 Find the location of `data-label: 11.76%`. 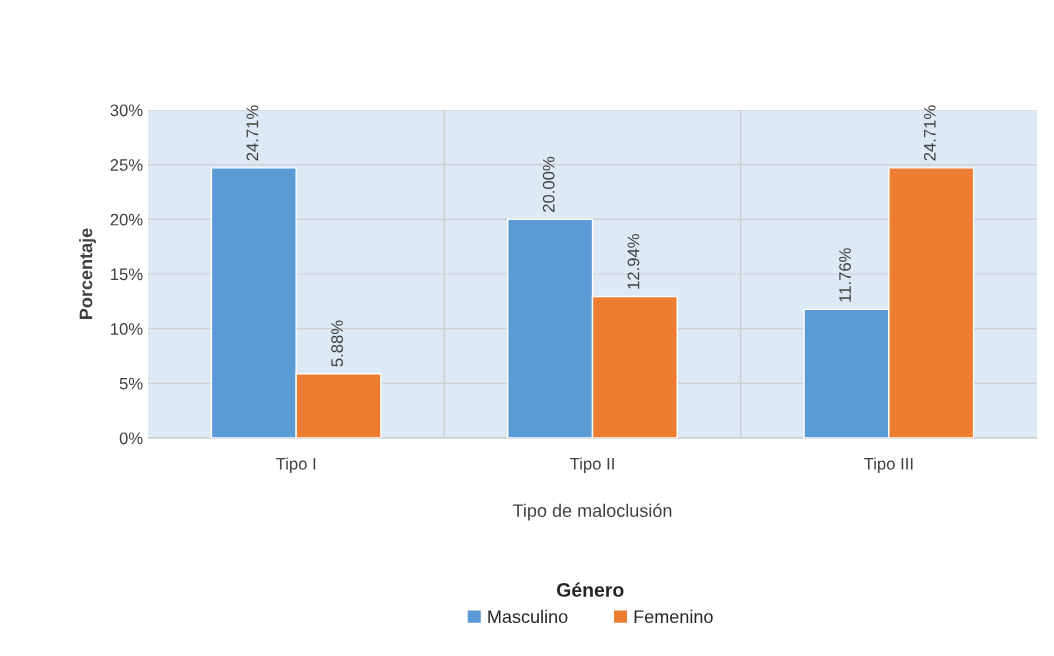

data-label: 11.76% is located at coordinates (845, 275).